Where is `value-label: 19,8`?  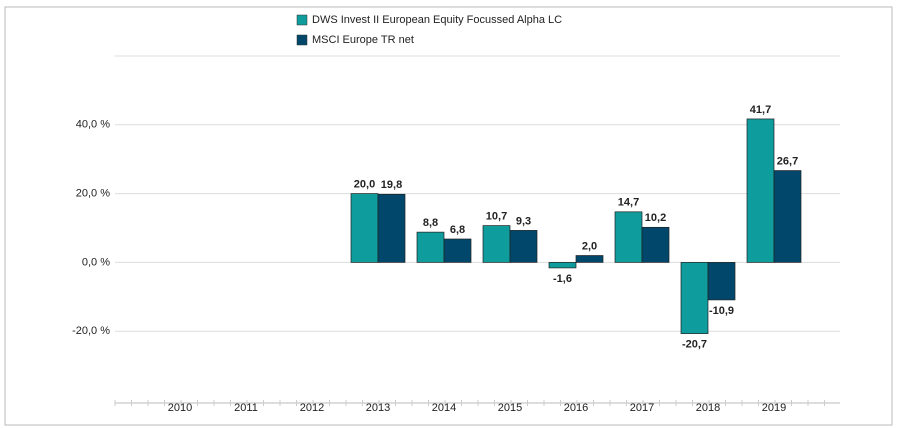 value-label: 19,8 is located at coordinates (391, 185).